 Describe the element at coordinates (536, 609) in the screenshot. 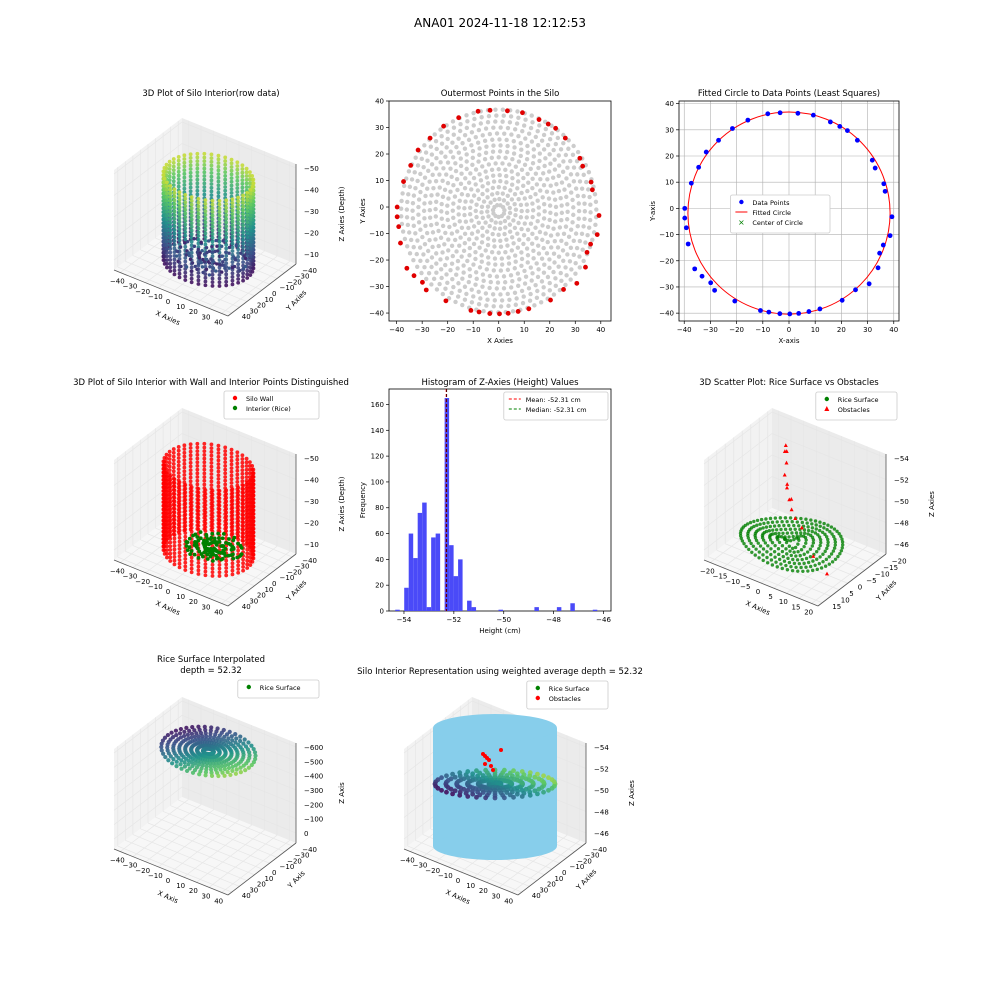

I see `histogram-bar` at that location.